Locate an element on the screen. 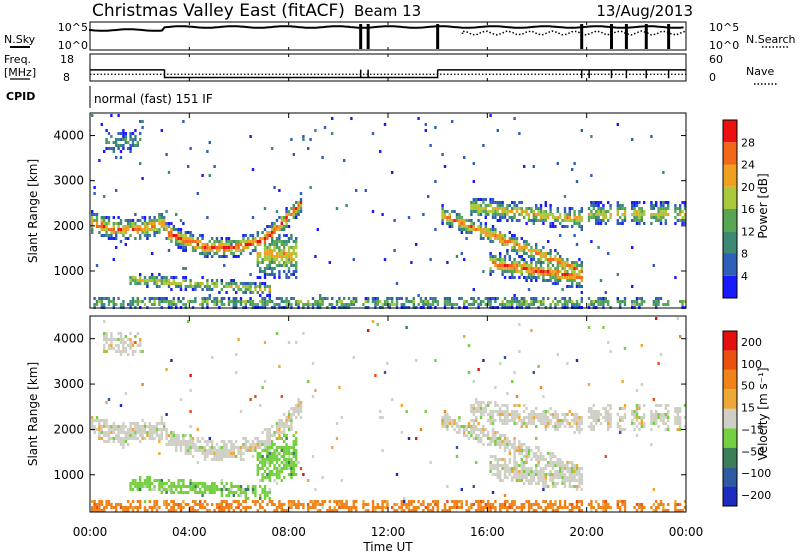 This screenshot has width=800, height=554. nsky-gap-mark is located at coordinates (626, 36).